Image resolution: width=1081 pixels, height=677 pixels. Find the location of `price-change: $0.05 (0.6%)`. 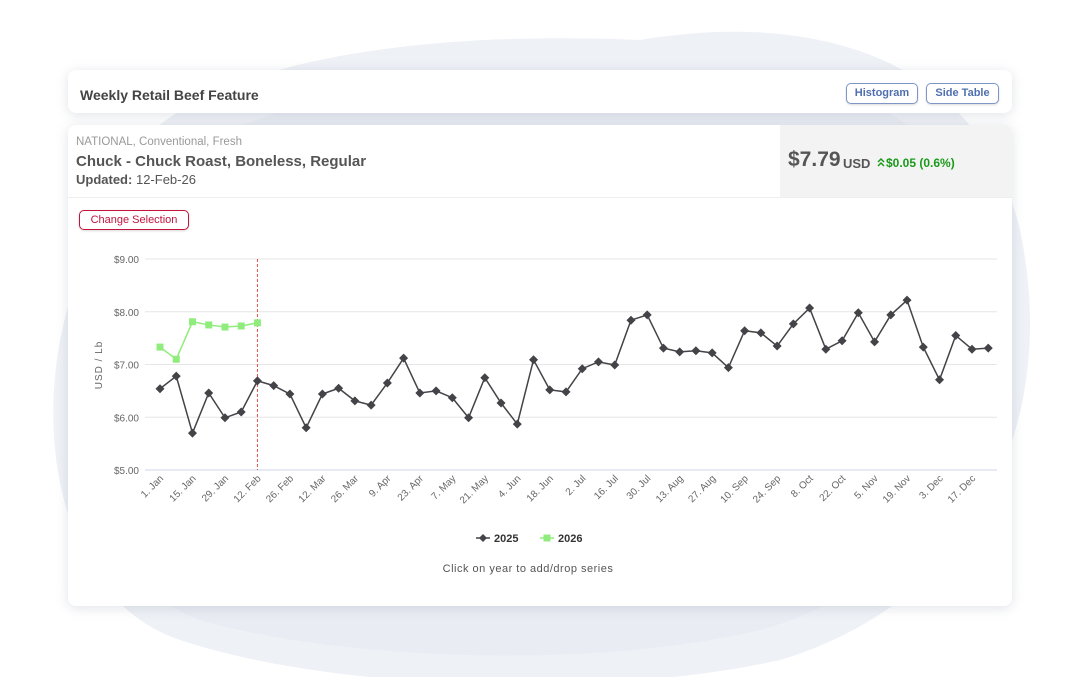

price-change: $0.05 (0.6%) is located at coordinates (920, 163).